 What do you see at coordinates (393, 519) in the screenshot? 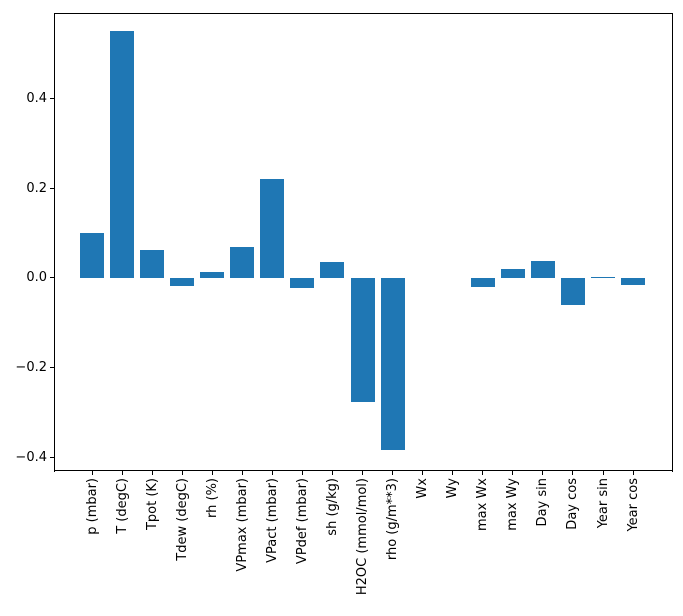
I see `x-tick-label-10: rho (g/m**3)` at bounding box center [393, 519].